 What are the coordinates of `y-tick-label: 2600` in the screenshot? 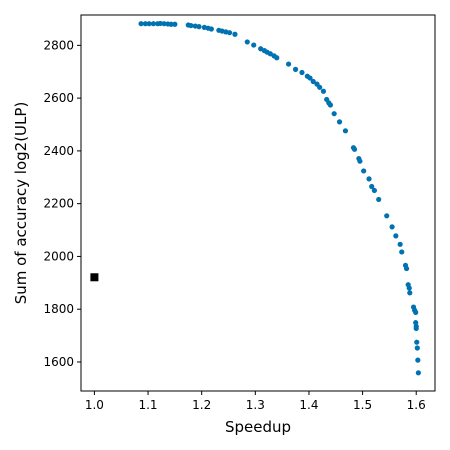 It's located at (58, 98).